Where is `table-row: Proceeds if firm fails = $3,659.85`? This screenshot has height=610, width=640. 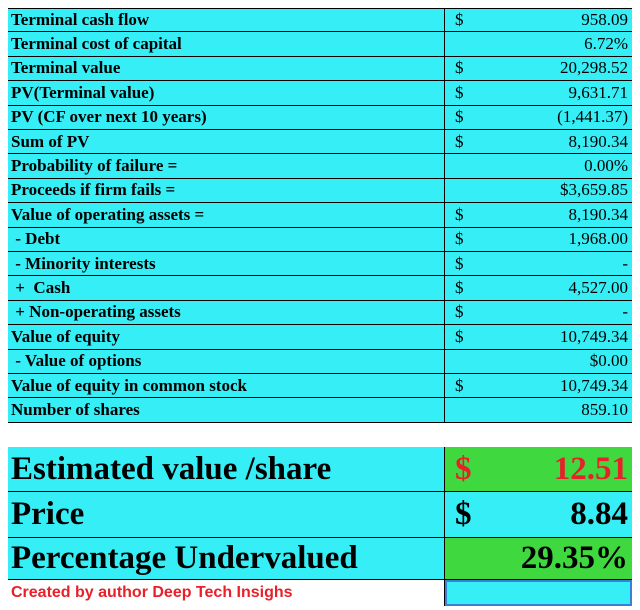 table-row: Proceeds if firm fails = $3,659.85 is located at coordinates (320, 191).